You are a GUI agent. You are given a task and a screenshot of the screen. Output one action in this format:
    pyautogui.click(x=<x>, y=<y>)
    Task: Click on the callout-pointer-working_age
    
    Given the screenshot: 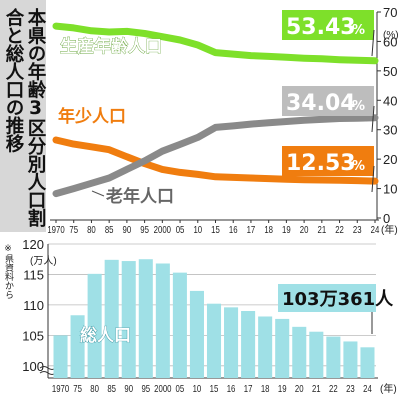 What is the action you would take?
    pyautogui.click(x=373, y=43)
    